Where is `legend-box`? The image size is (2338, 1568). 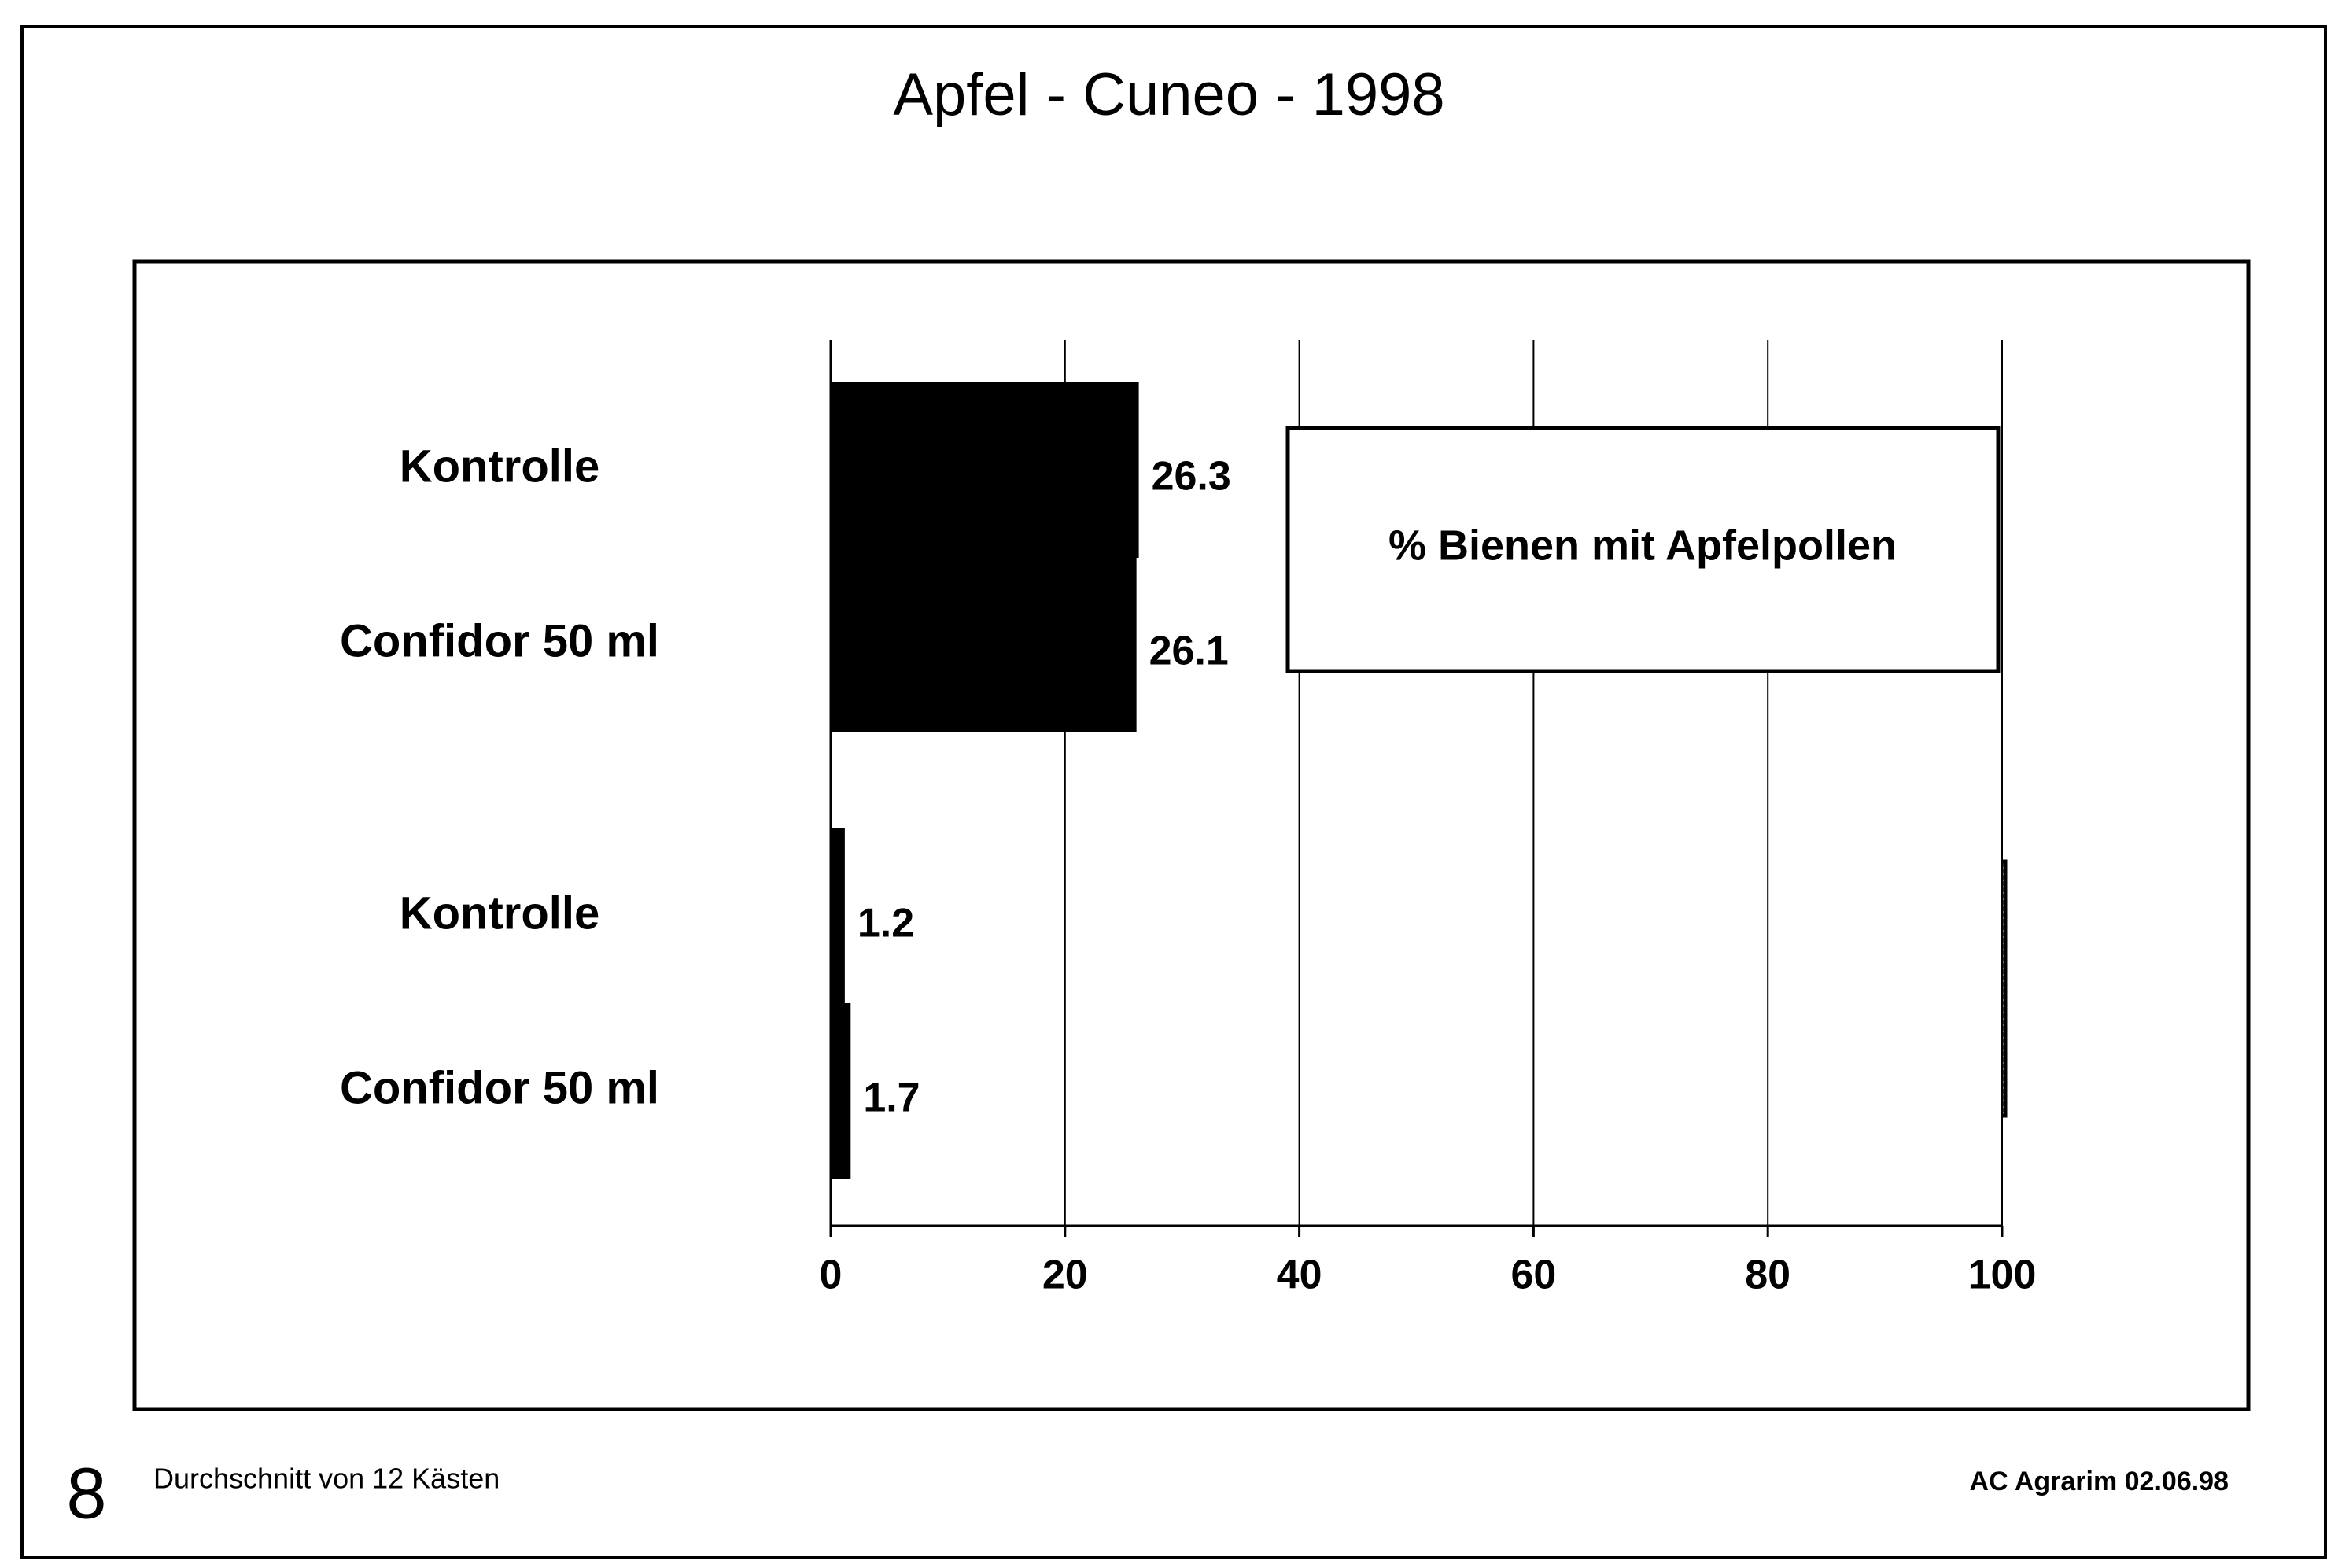 legend-box is located at coordinates (1643, 549).